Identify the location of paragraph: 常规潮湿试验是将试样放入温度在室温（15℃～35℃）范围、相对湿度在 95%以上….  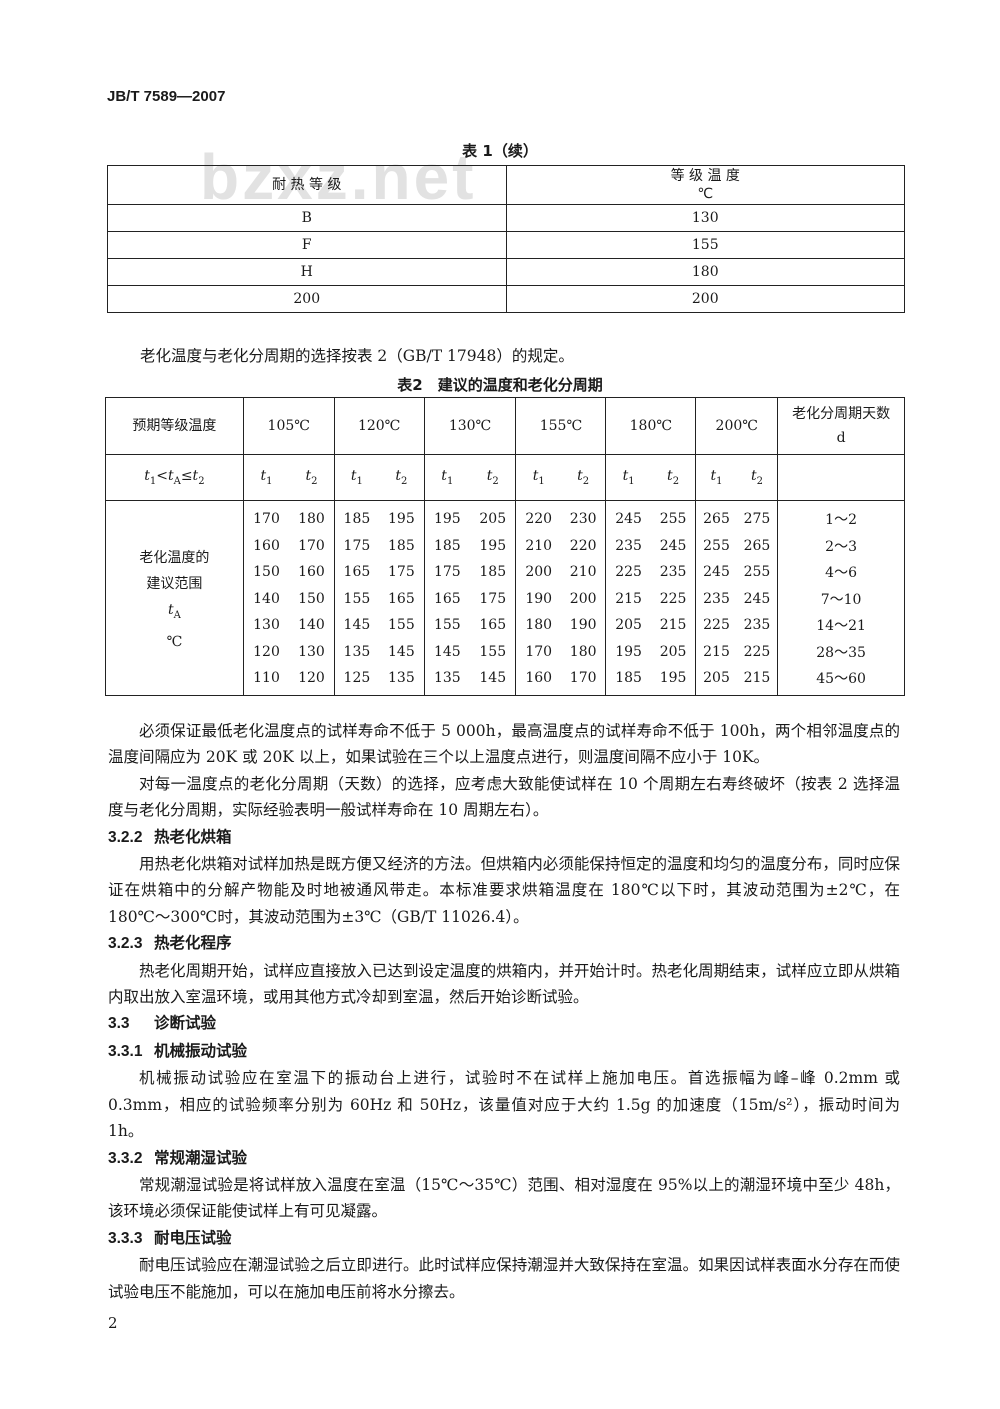
(504, 1198).